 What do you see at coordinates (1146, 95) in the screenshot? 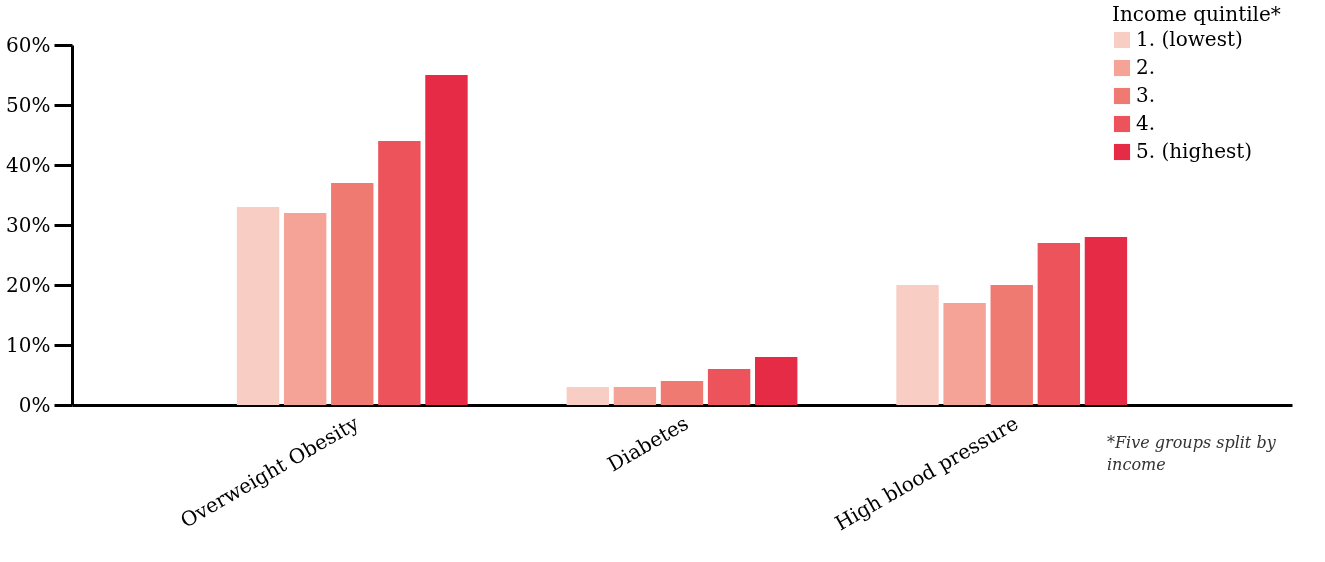
I see `legend-label: 3.` at bounding box center [1146, 95].